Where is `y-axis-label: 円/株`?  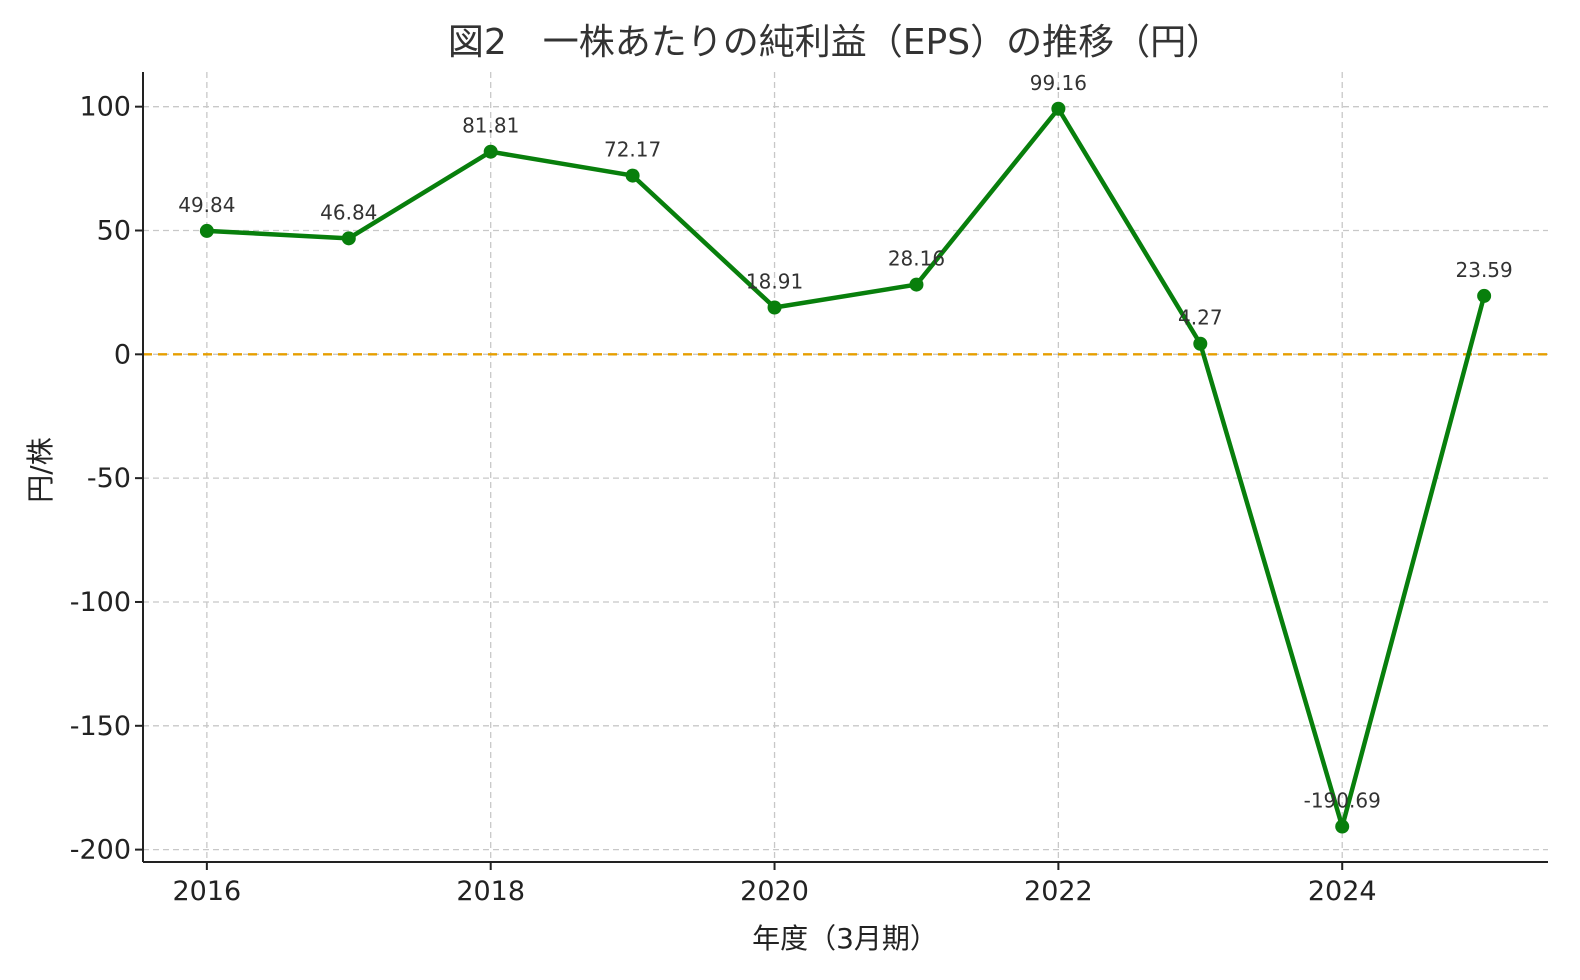 y-axis-label: 円/株 is located at coordinates (40, 469).